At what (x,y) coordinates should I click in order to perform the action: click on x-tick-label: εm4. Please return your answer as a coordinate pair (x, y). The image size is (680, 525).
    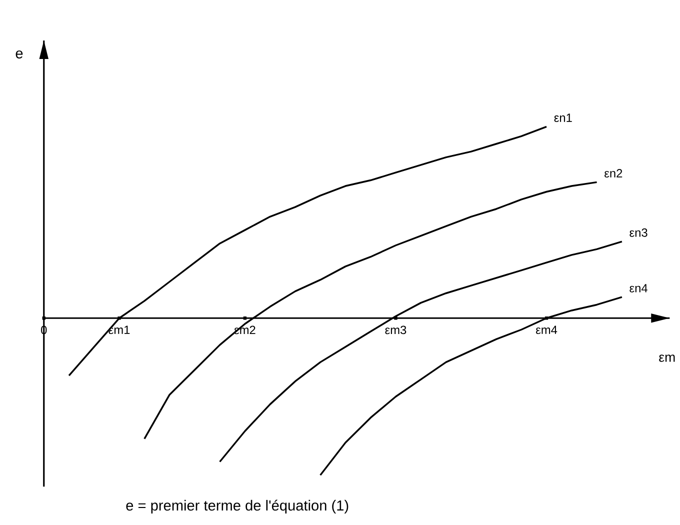
    Looking at the image, I should click on (547, 330).